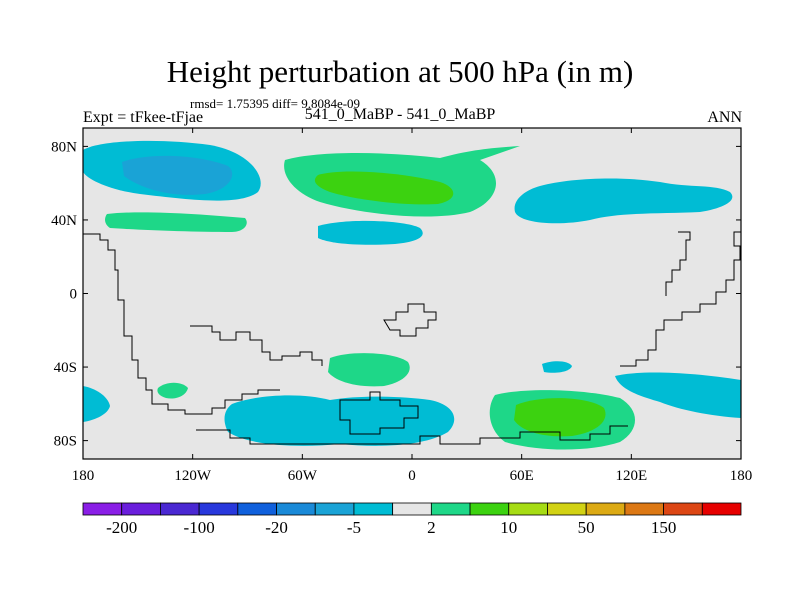 The height and width of the screenshot is (600, 800). What do you see at coordinates (199, 527) in the screenshot?
I see `colorbar-label: -100` at bounding box center [199, 527].